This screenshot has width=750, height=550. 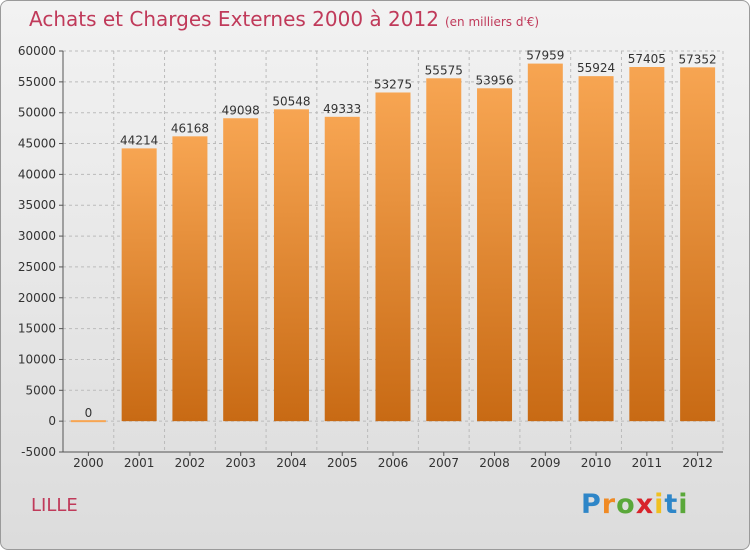 What do you see at coordinates (342, 463) in the screenshot?
I see `x-tick-label: 2005` at bounding box center [342, 463].